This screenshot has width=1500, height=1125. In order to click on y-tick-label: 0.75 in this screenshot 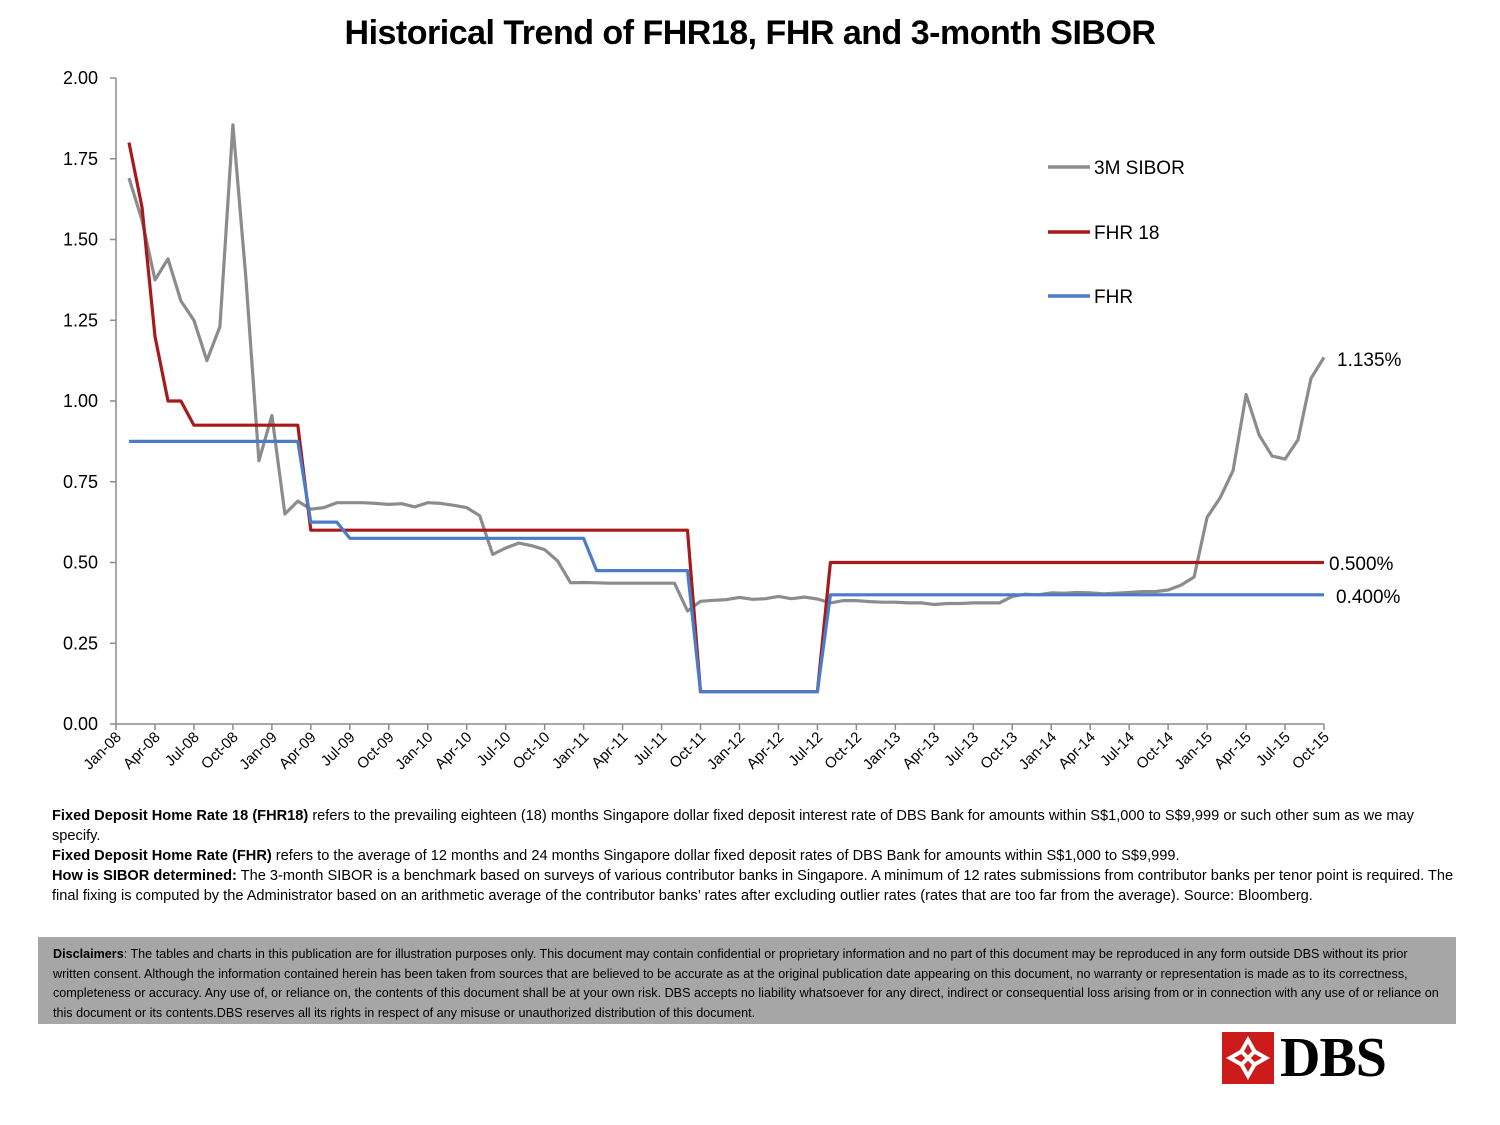, I will do `click(80, 482)`.